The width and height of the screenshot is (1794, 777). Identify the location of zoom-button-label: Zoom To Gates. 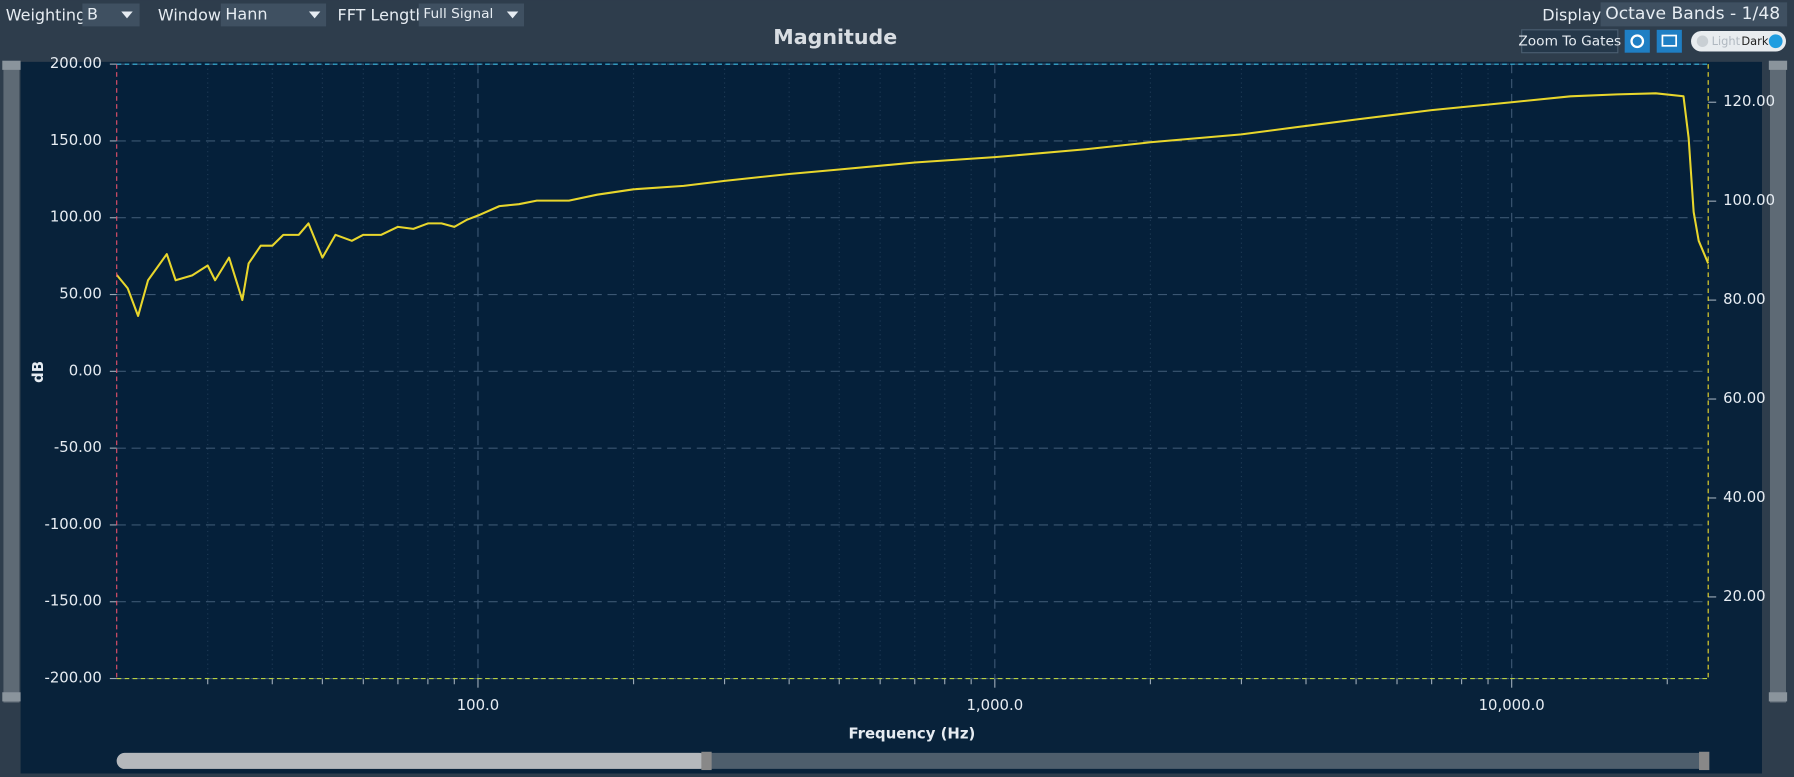
(1569, 41).